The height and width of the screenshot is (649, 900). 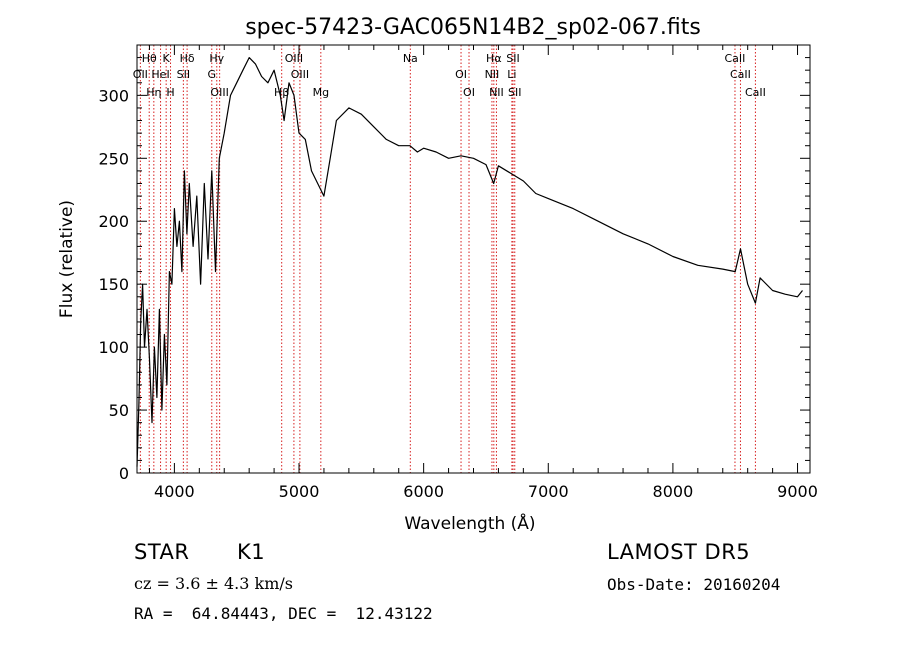 What do you see at coordinates (212, 74) in the screenshot?
I see `spectral-line-label: G` at bounding box center [212, 74].